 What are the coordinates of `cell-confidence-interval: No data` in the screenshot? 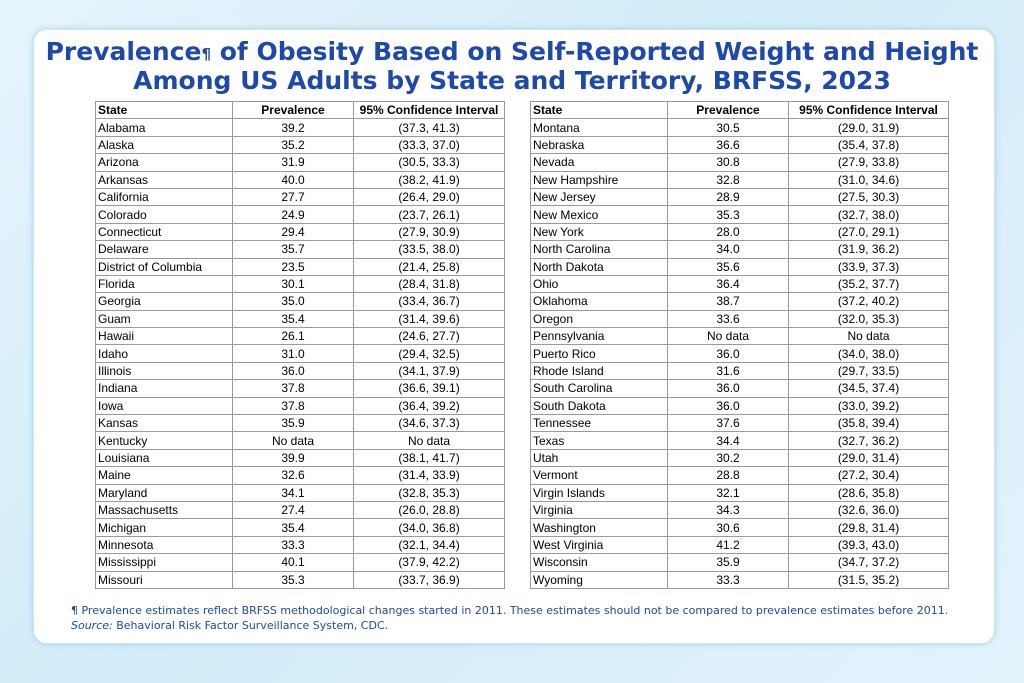 It's located at (429, 440).